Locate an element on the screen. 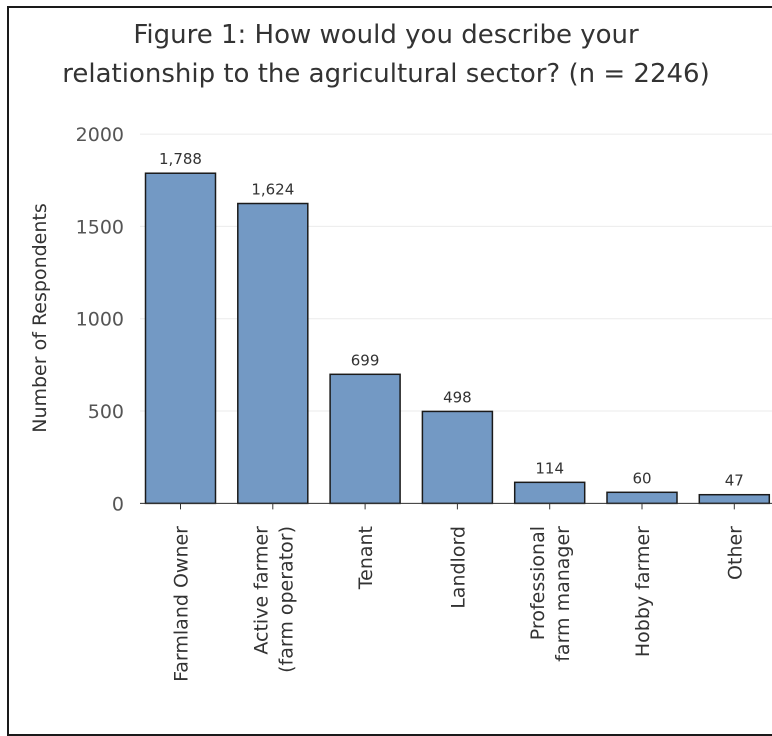 This screenshot has height=736, width=772. x-category-label-line: Tenant is located at coordinates (366, 558).